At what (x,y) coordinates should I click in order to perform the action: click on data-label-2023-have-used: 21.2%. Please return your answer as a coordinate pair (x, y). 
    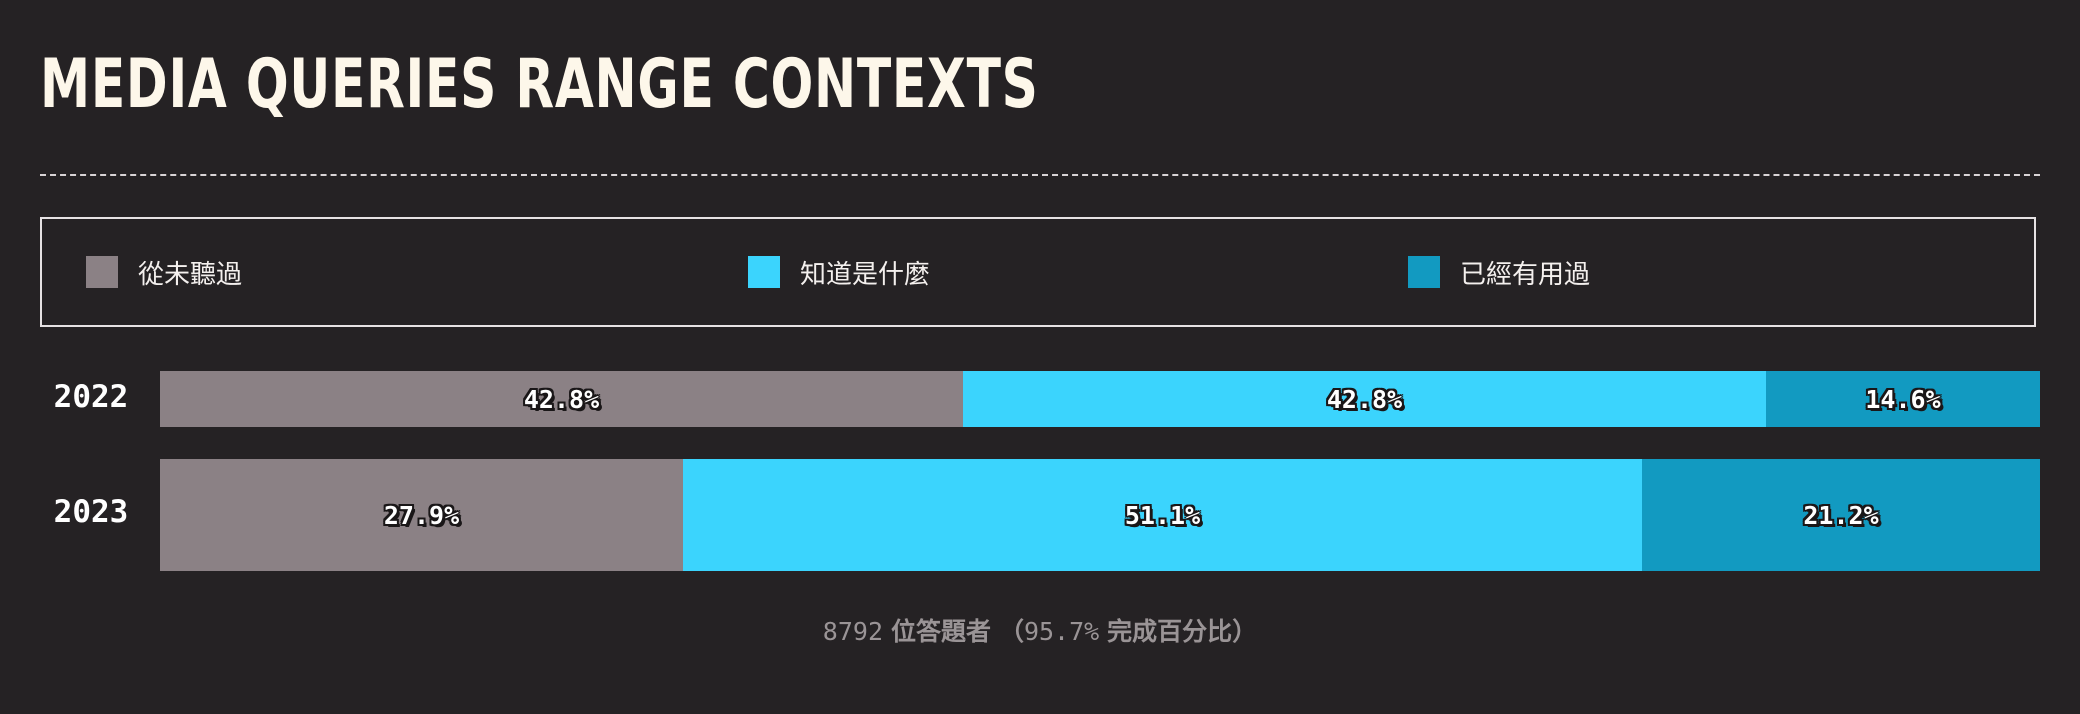
    Looking at the image, I should click on (1841, 515).